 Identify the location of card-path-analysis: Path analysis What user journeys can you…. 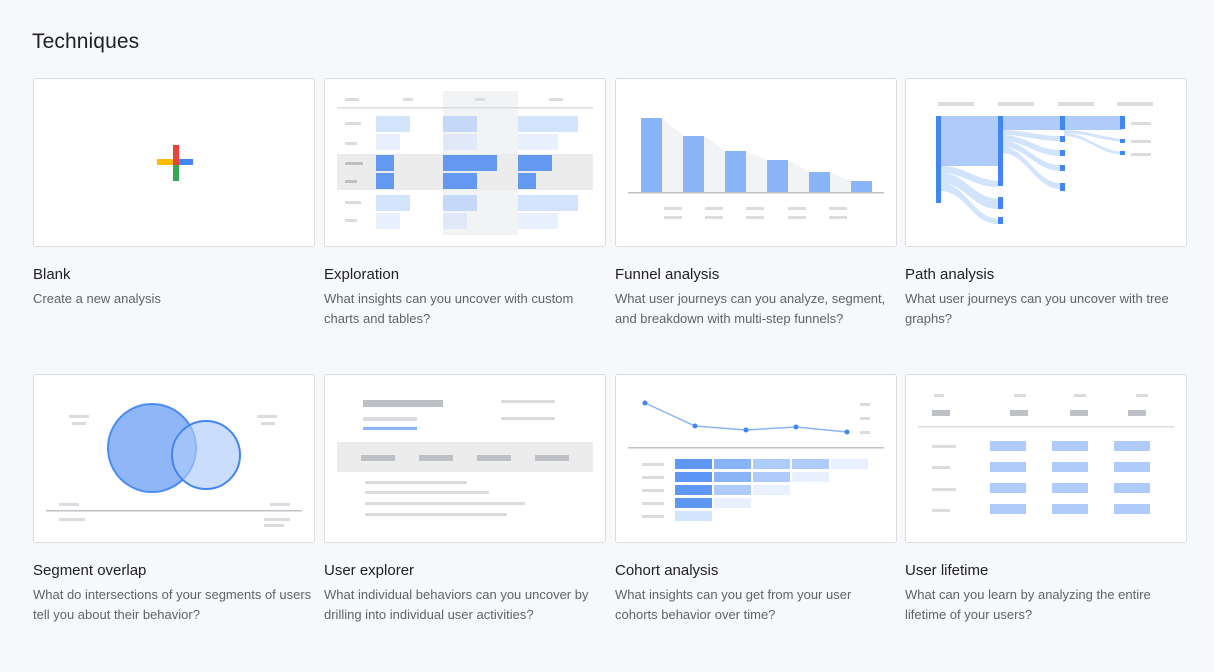
(1046, 203).